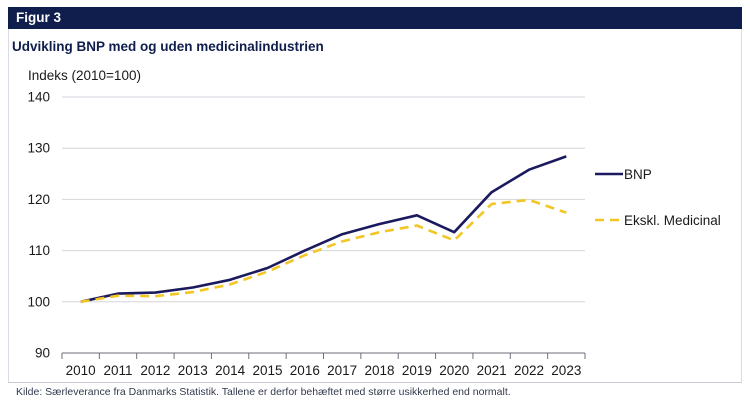 The width and height of the screenshot is (750, 403). Describe the element at coordinates (38, 97) in the screenshot. I see `y-tick-label: 140` at that location.